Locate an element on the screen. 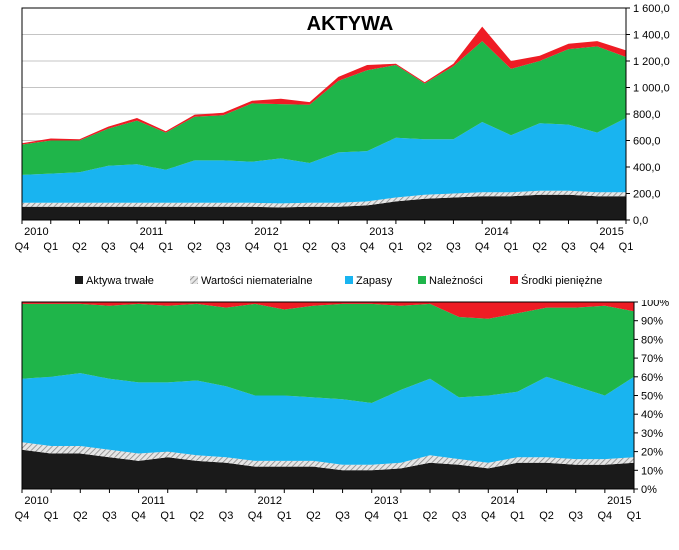  cash-legend-label: Środki pieniężne is located at coordinates (561, 280).